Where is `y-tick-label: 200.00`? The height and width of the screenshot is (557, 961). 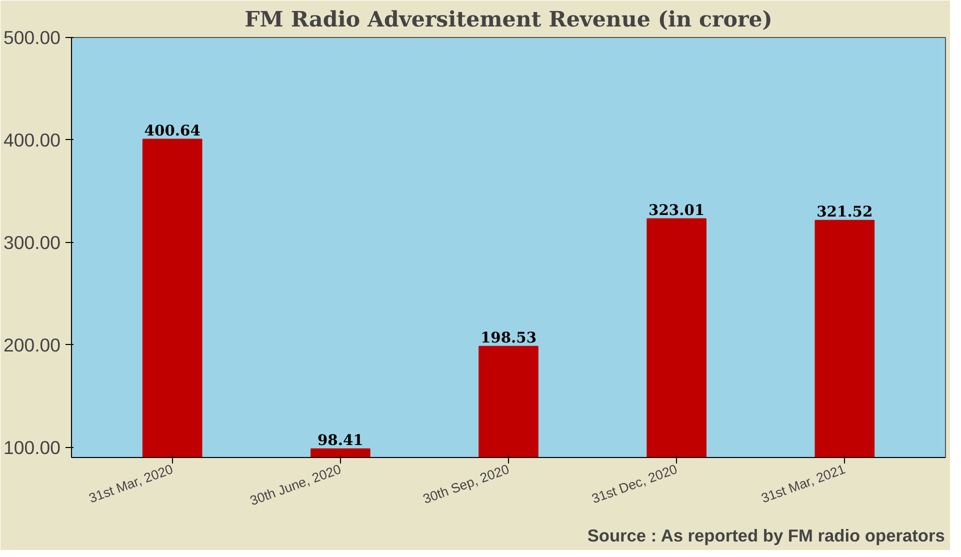 y-tick-label: 200.00 is located at coordinates (31, 345).